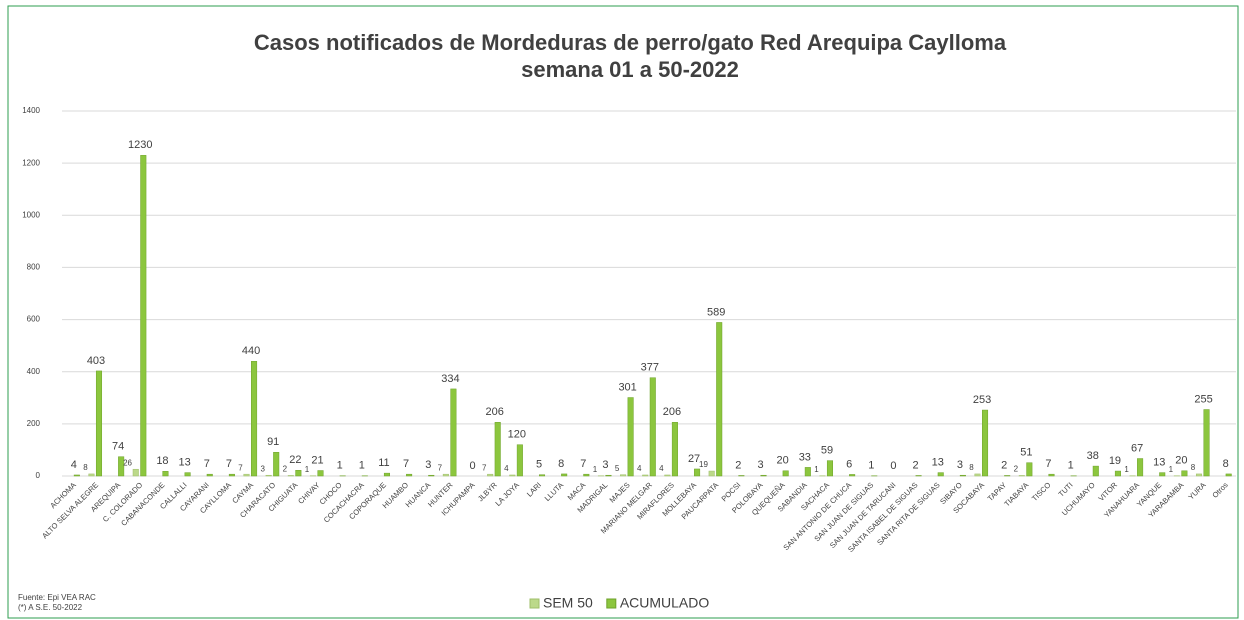 The height and width of the screenshot is (620, 1244). I want to click on data-label: 440, so click(251, 351).